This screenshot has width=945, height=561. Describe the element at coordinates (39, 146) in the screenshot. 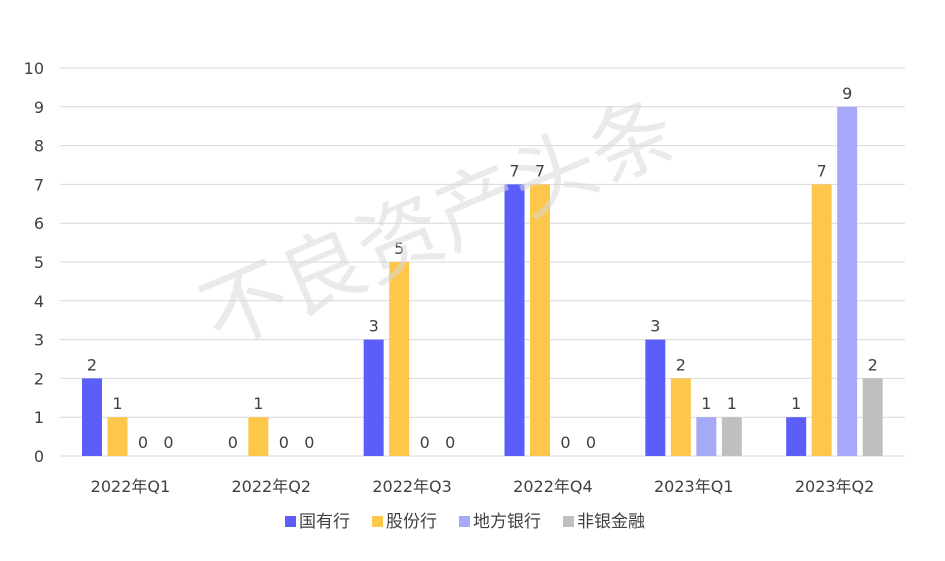

I see `y-tick-label: 8` at that location.